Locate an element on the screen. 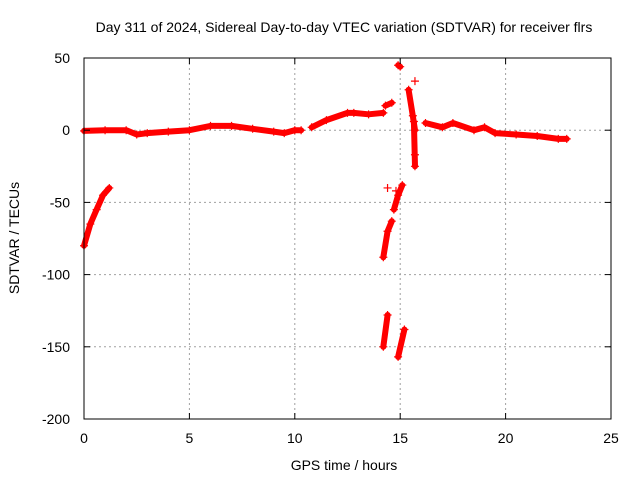 The image size is (640, 480). x-tick-label: 5 is located at coordinates (190, 438).